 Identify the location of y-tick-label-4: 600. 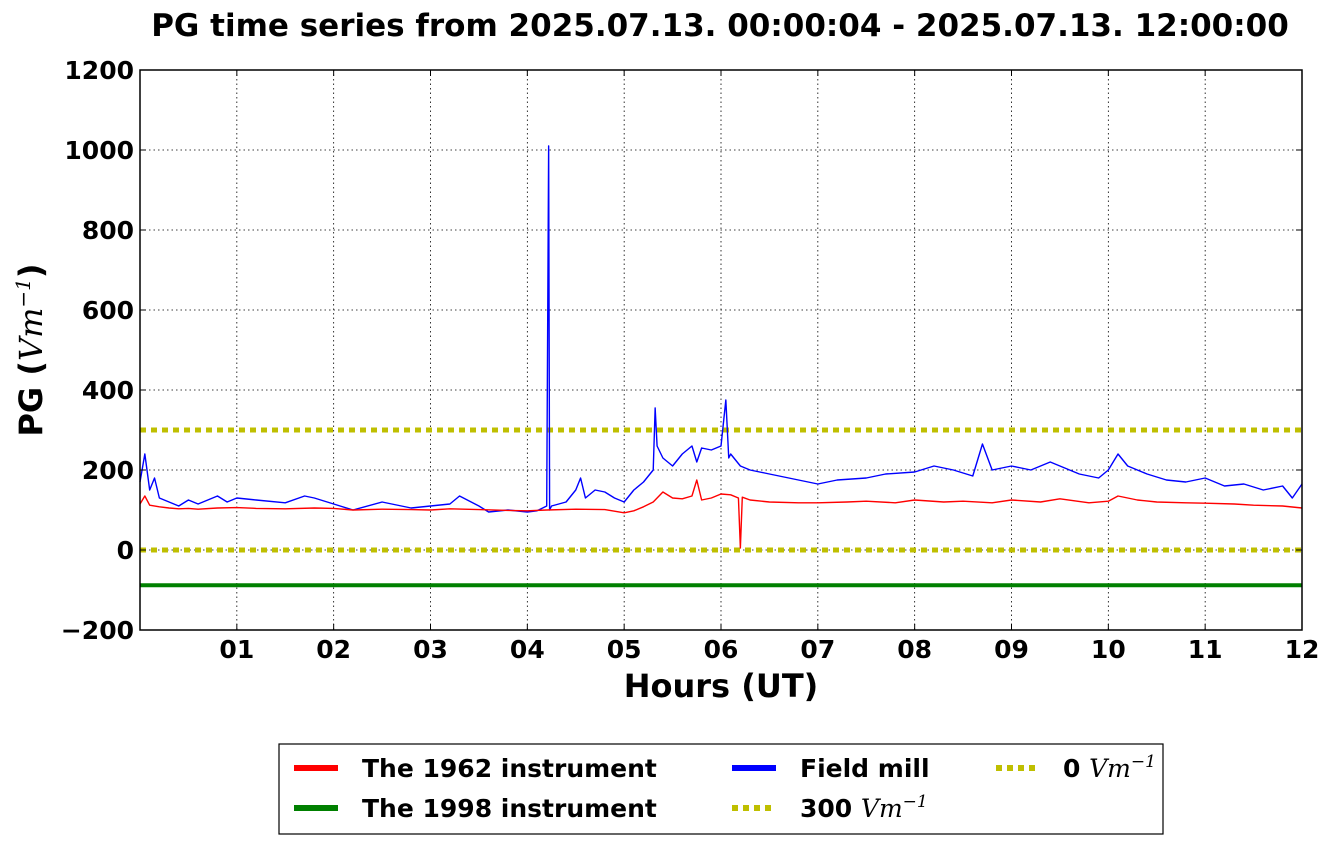
(108, 310).